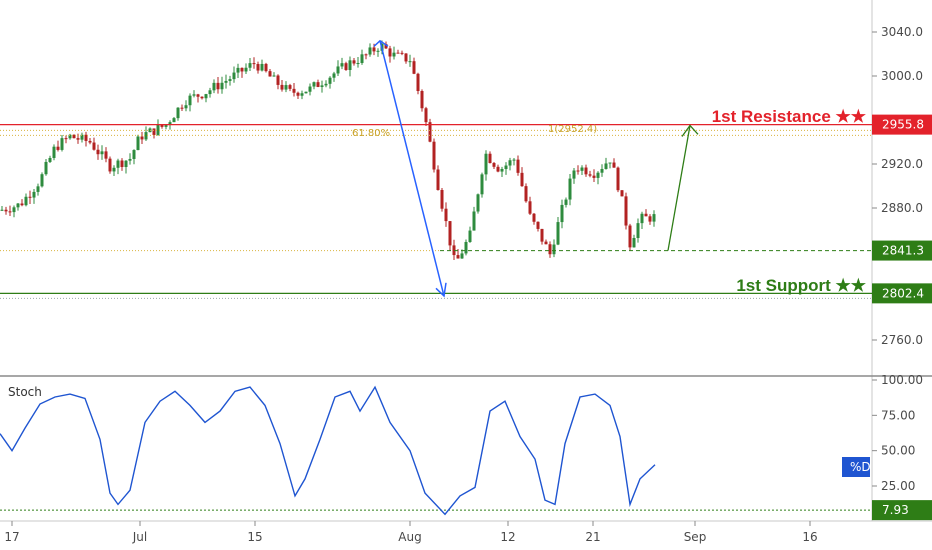 This screenshot has width=932, height=550. I want to click on down-arrow-line, so click(412, 168).